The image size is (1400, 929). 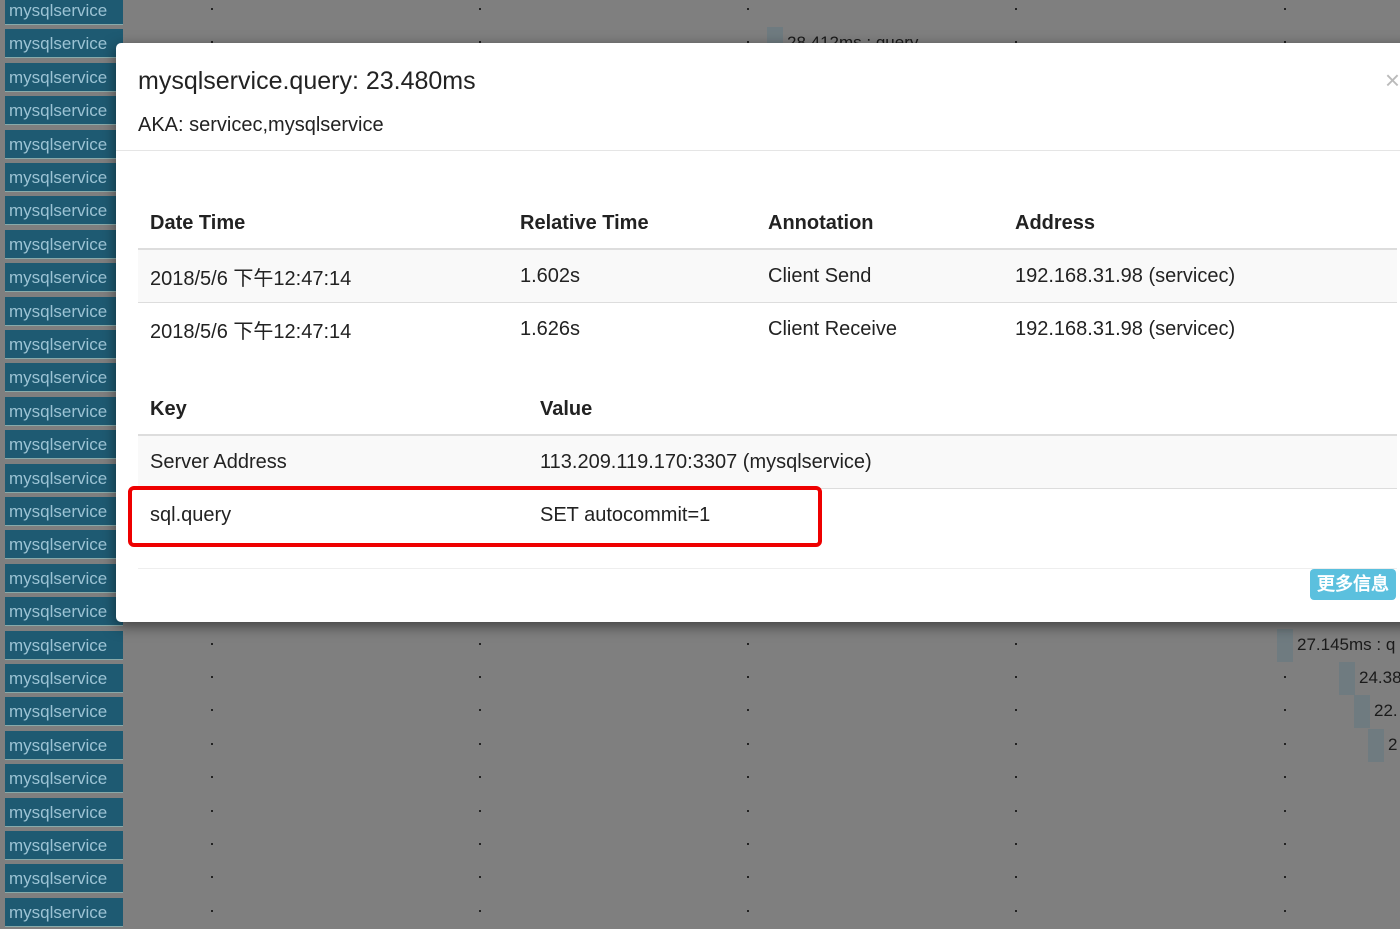 I want to click on span-row: mysqlservice 22., so click(x=700, y=712).